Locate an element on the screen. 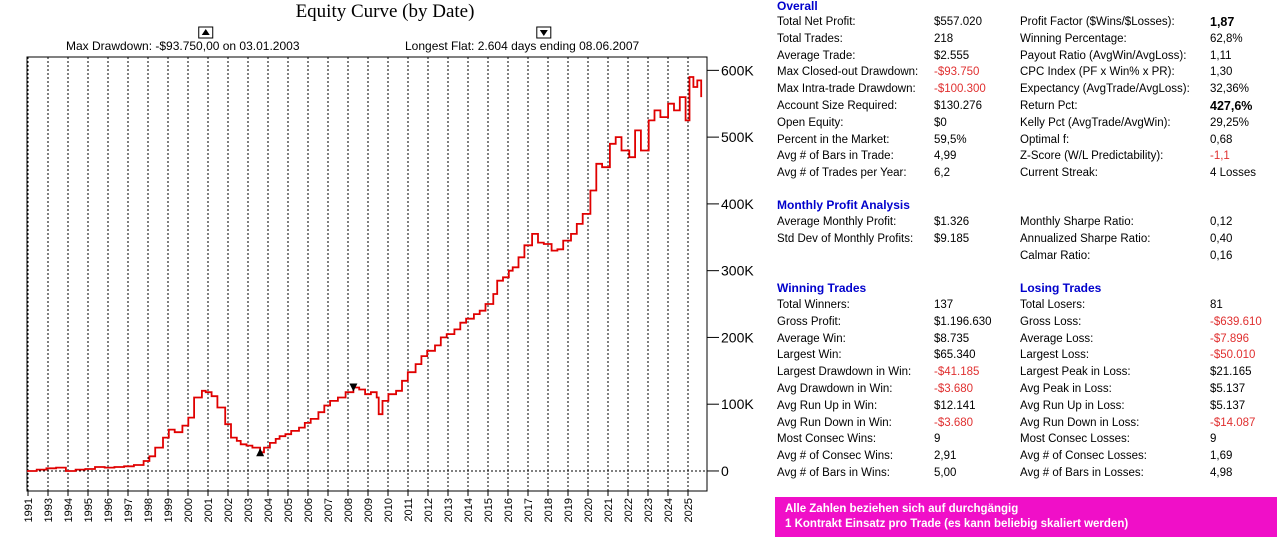 This screenshot has width=1277, height=537. stat-label: Max Closed-out Drawdown: is located at coordinates (848, 72).